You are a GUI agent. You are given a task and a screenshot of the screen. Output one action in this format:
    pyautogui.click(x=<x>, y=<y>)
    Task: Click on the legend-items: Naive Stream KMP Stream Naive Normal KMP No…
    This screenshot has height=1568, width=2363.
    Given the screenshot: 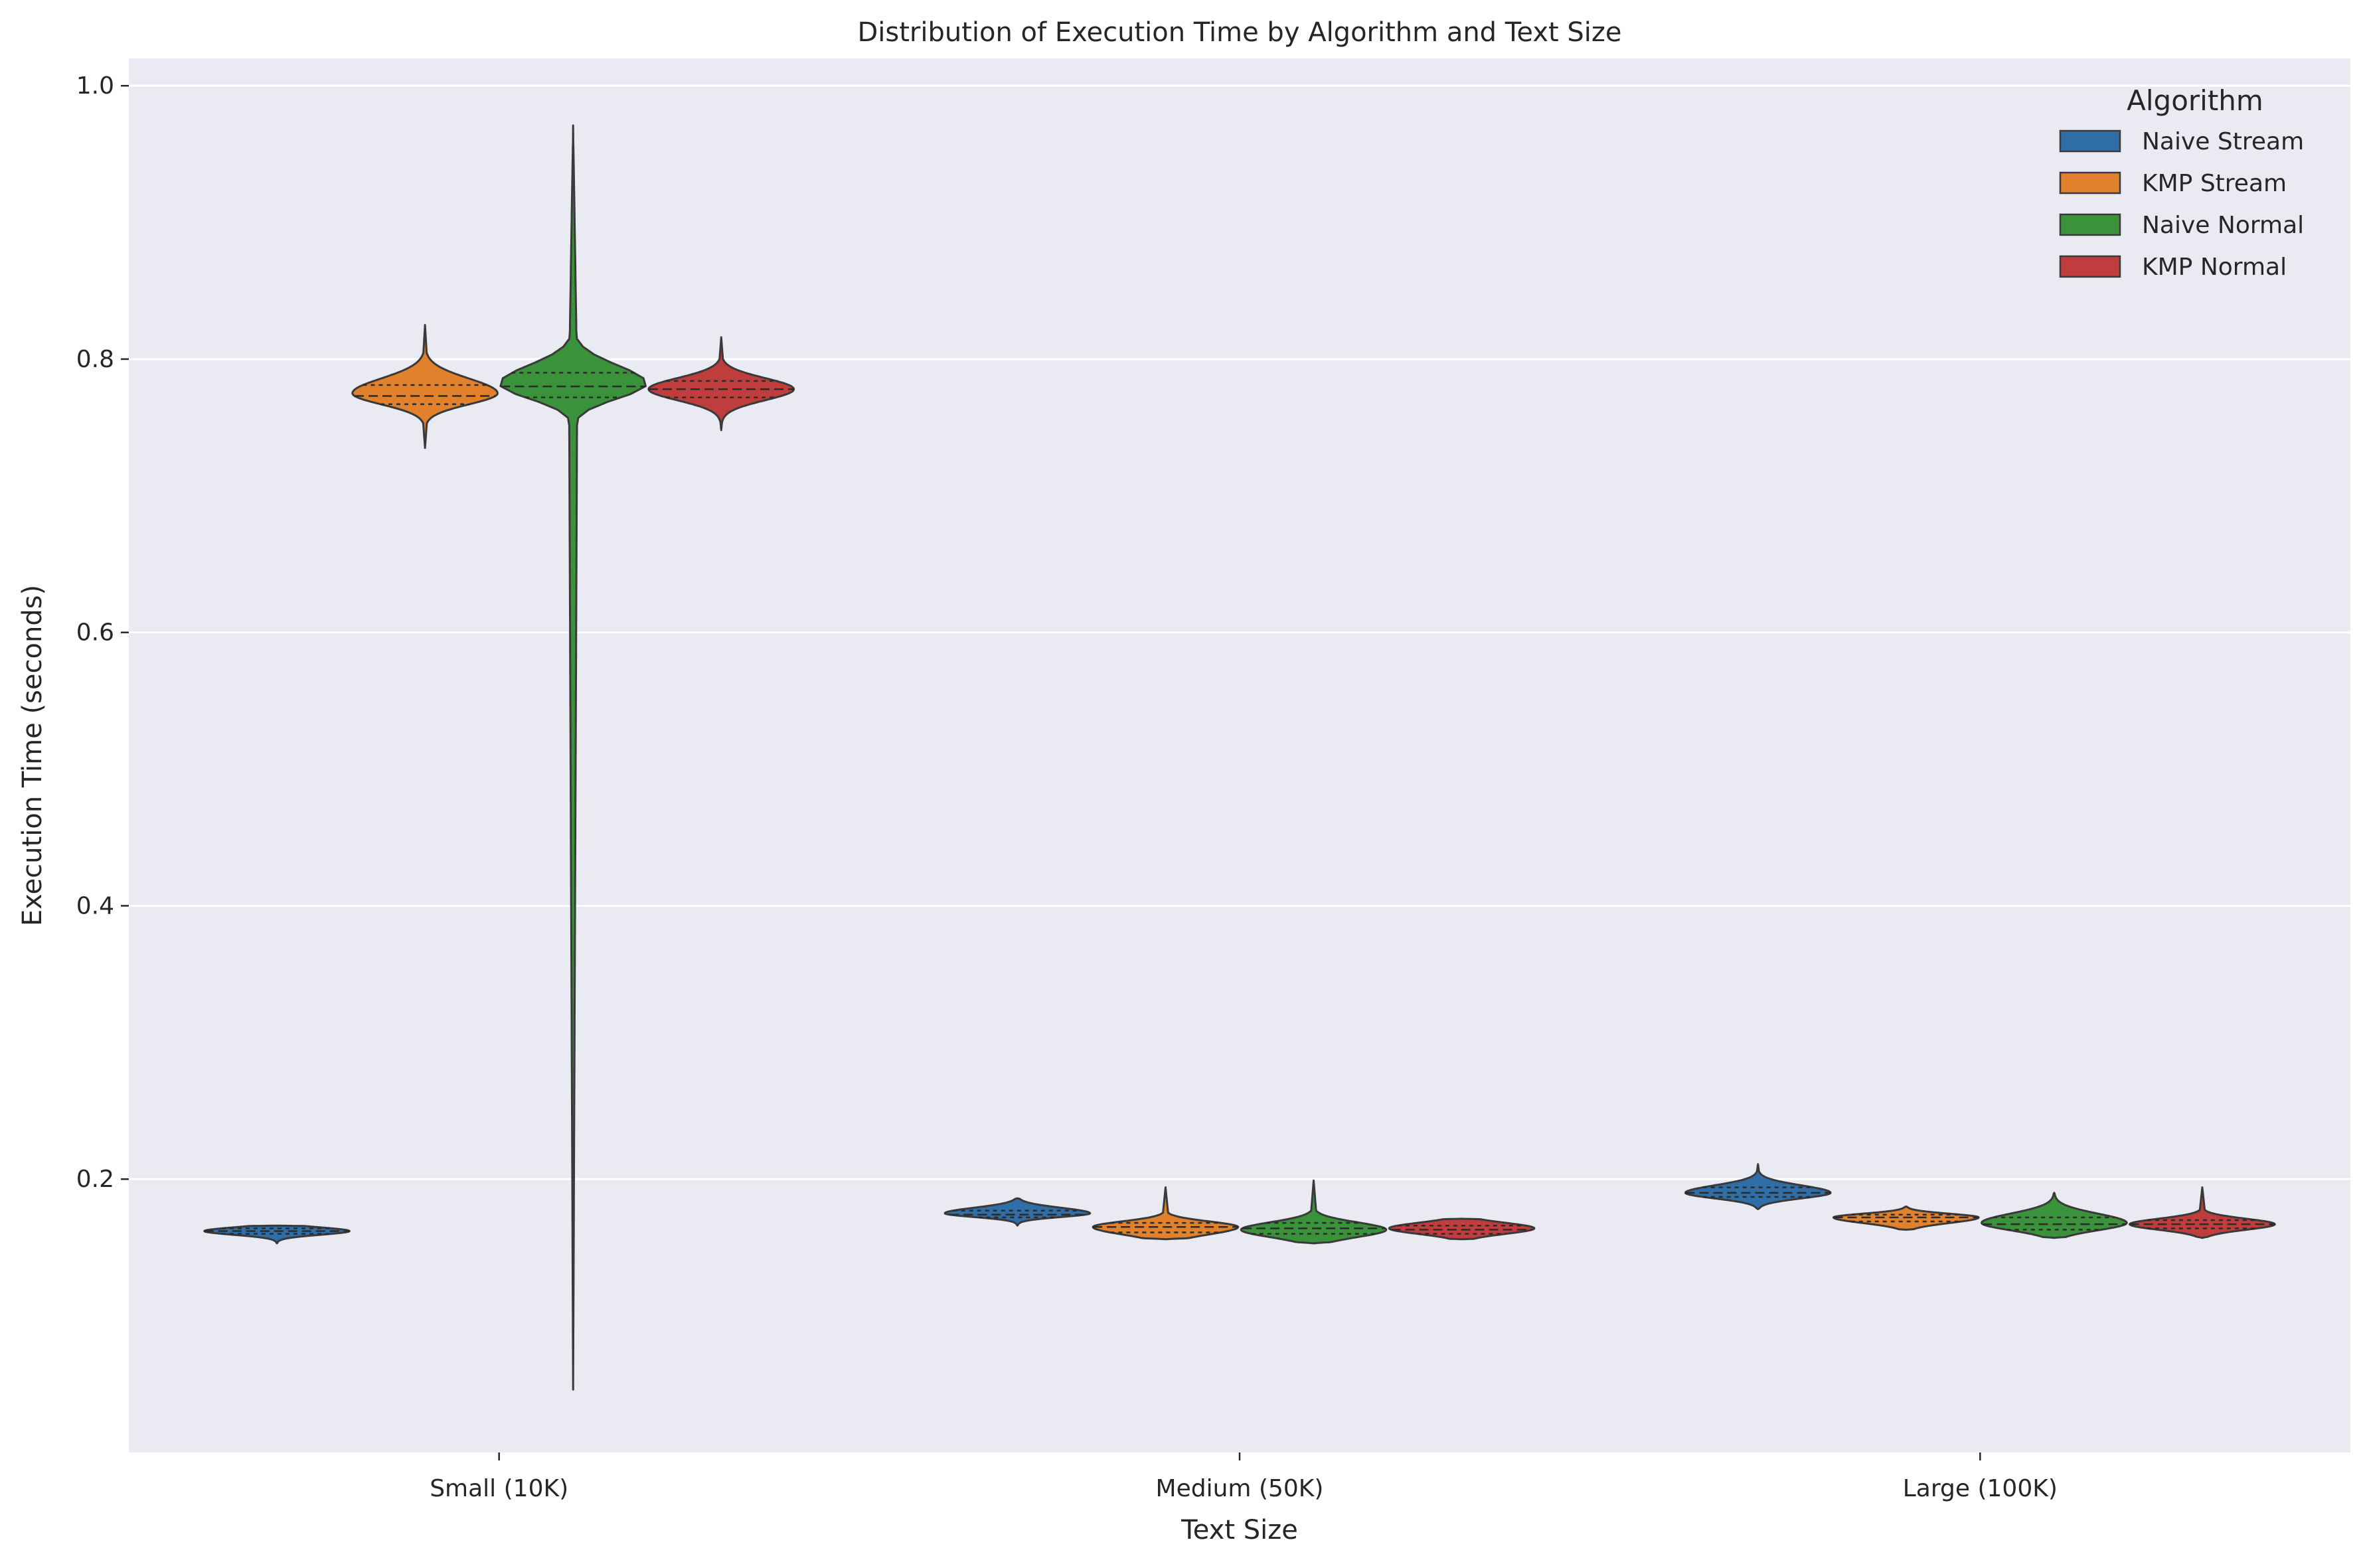 What is the action you would take?
    pyautogui.click(x=2181, y=205)
    